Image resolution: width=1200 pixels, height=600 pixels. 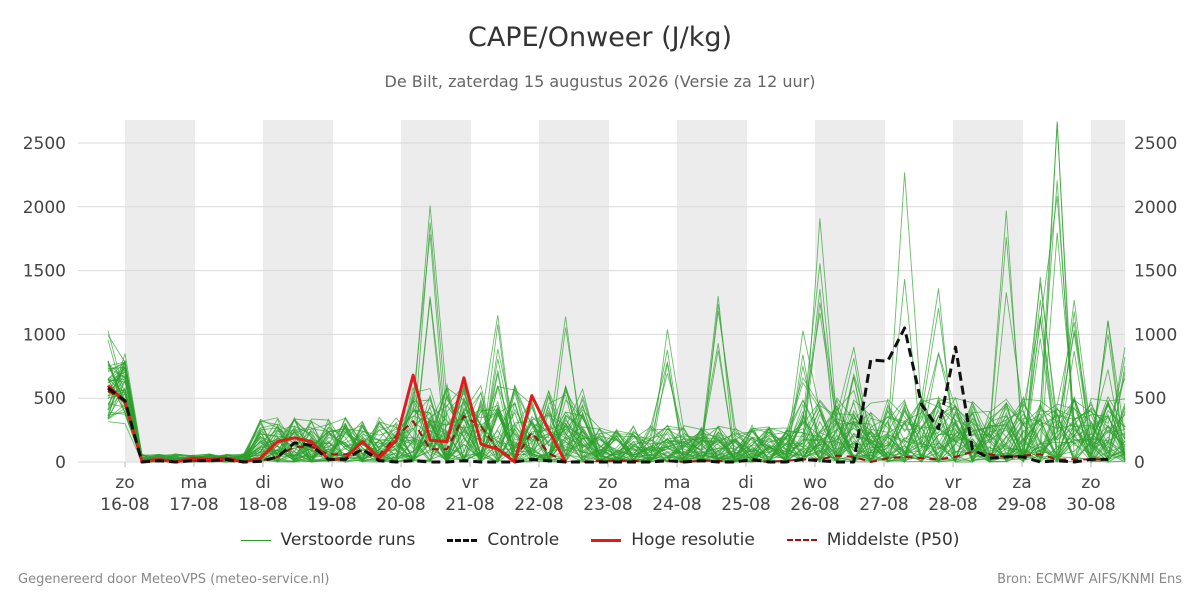 I want to click on series-line-middelste-p50-, so click(x=607, y=426).